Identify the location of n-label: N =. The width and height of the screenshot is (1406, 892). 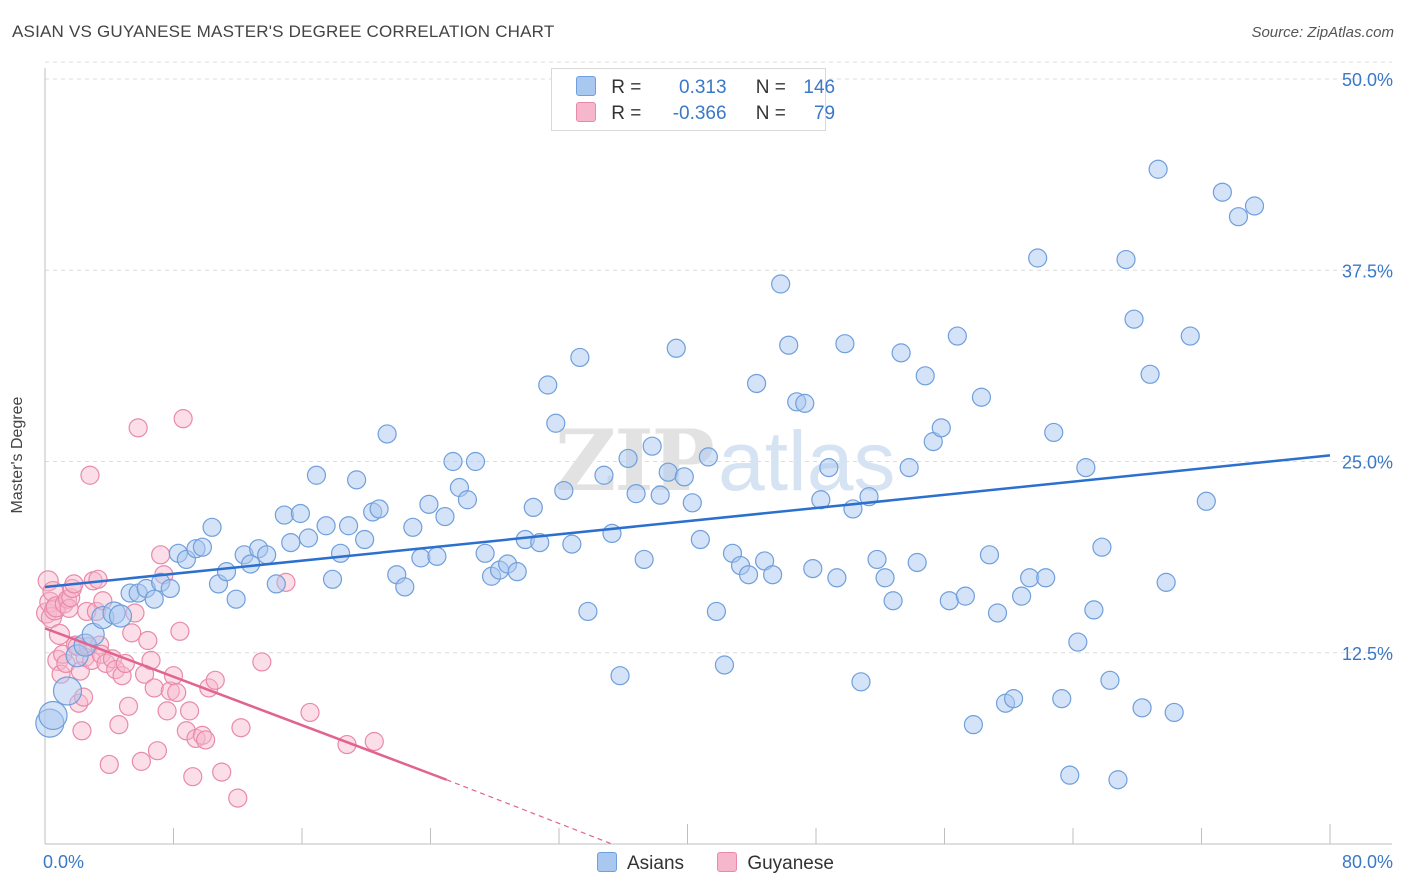
(770, 87).